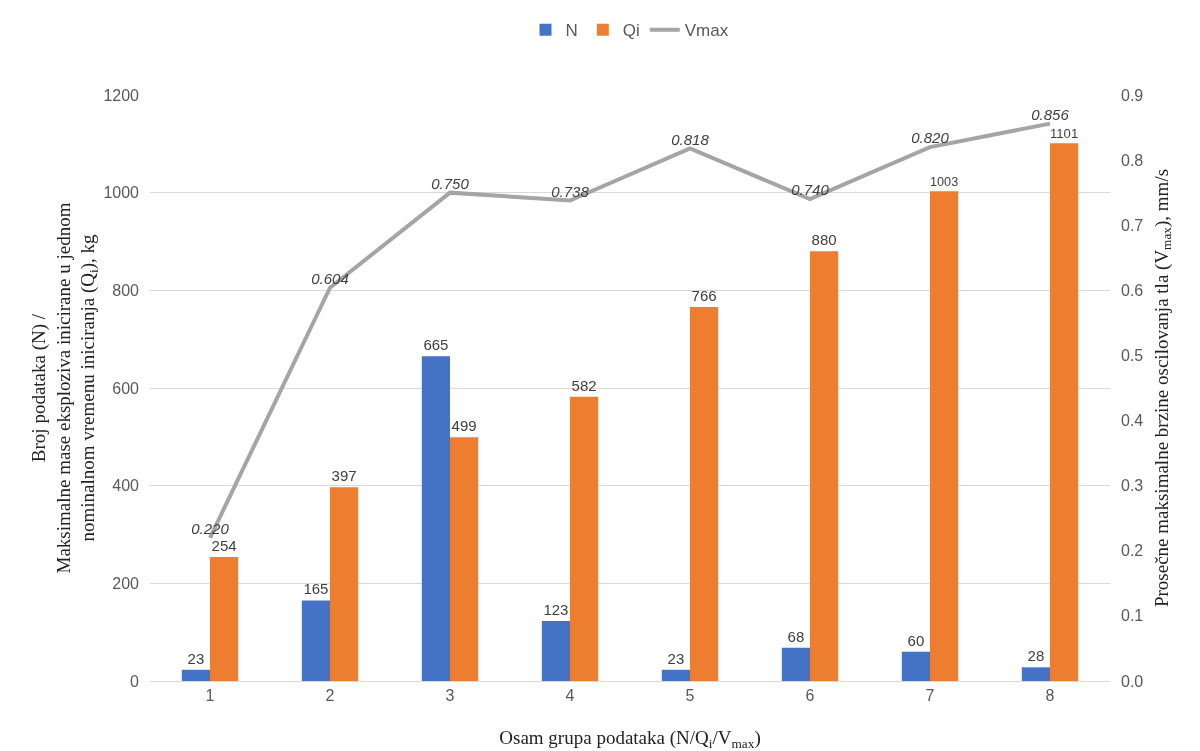 This screenshot has height=751, width=1200. I want to click on y2-tick-label: 0.1, so click(1132, 616).